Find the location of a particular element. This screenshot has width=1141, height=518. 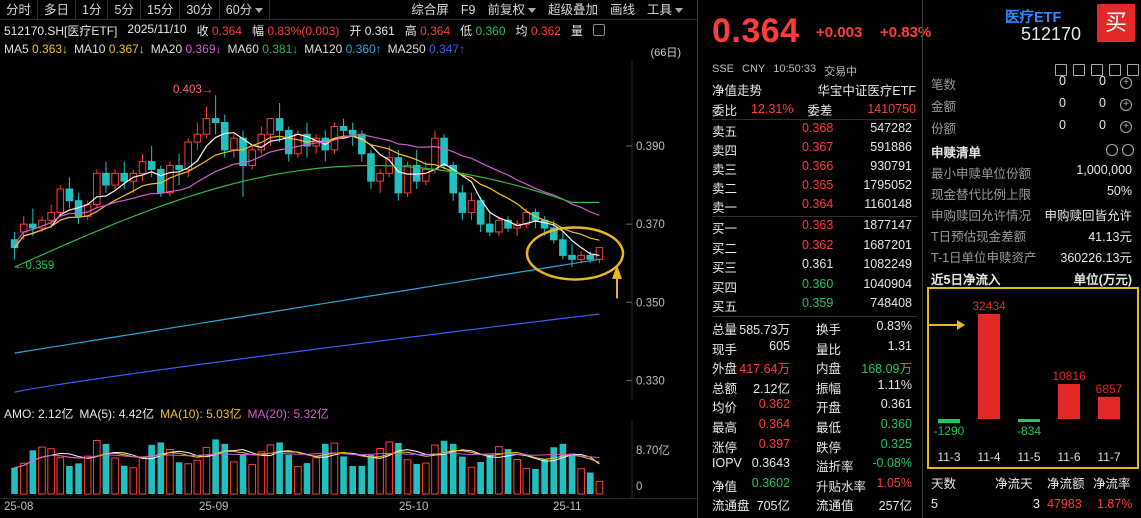

range-label: 幅 is located at coordinates (257, 31).